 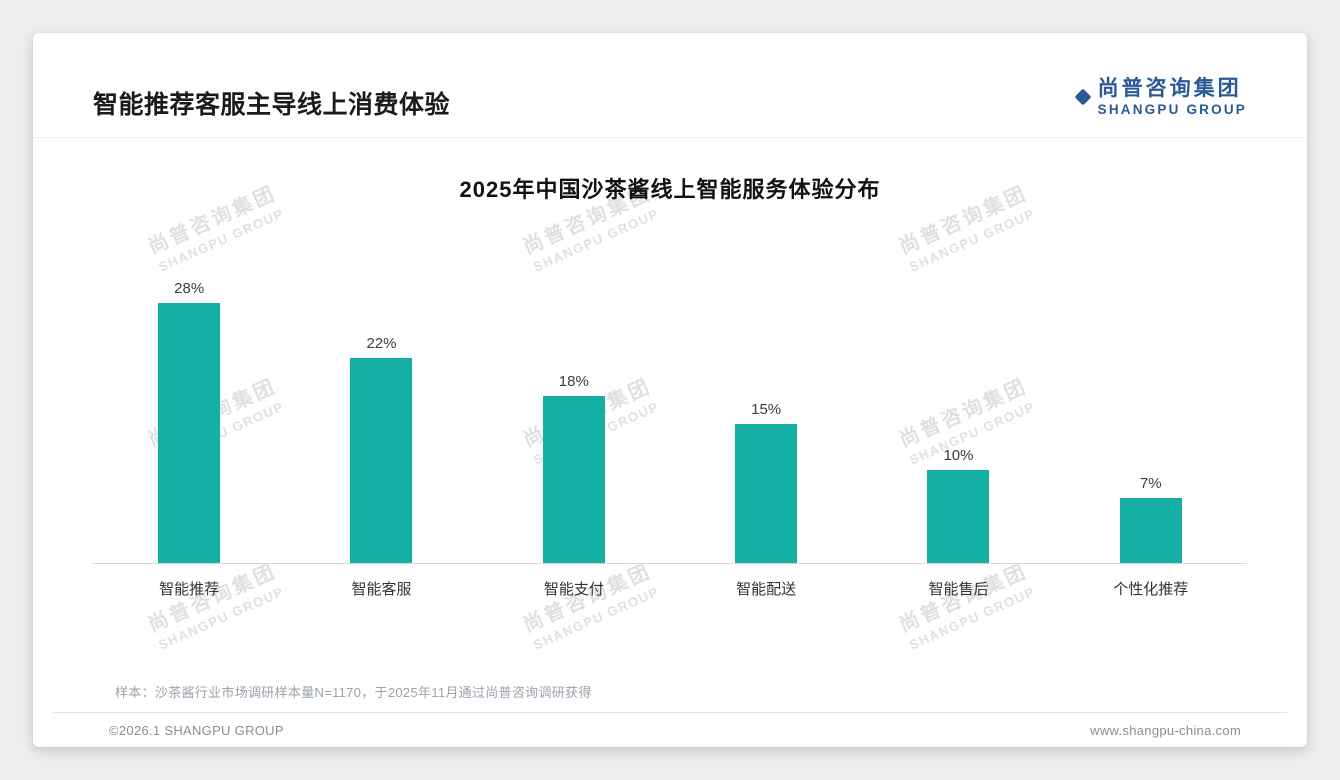 What do you see at coordinates (189, 589) in the screenshot?
I see `category-label: 智能推荐` at bounding box center [189, 589].